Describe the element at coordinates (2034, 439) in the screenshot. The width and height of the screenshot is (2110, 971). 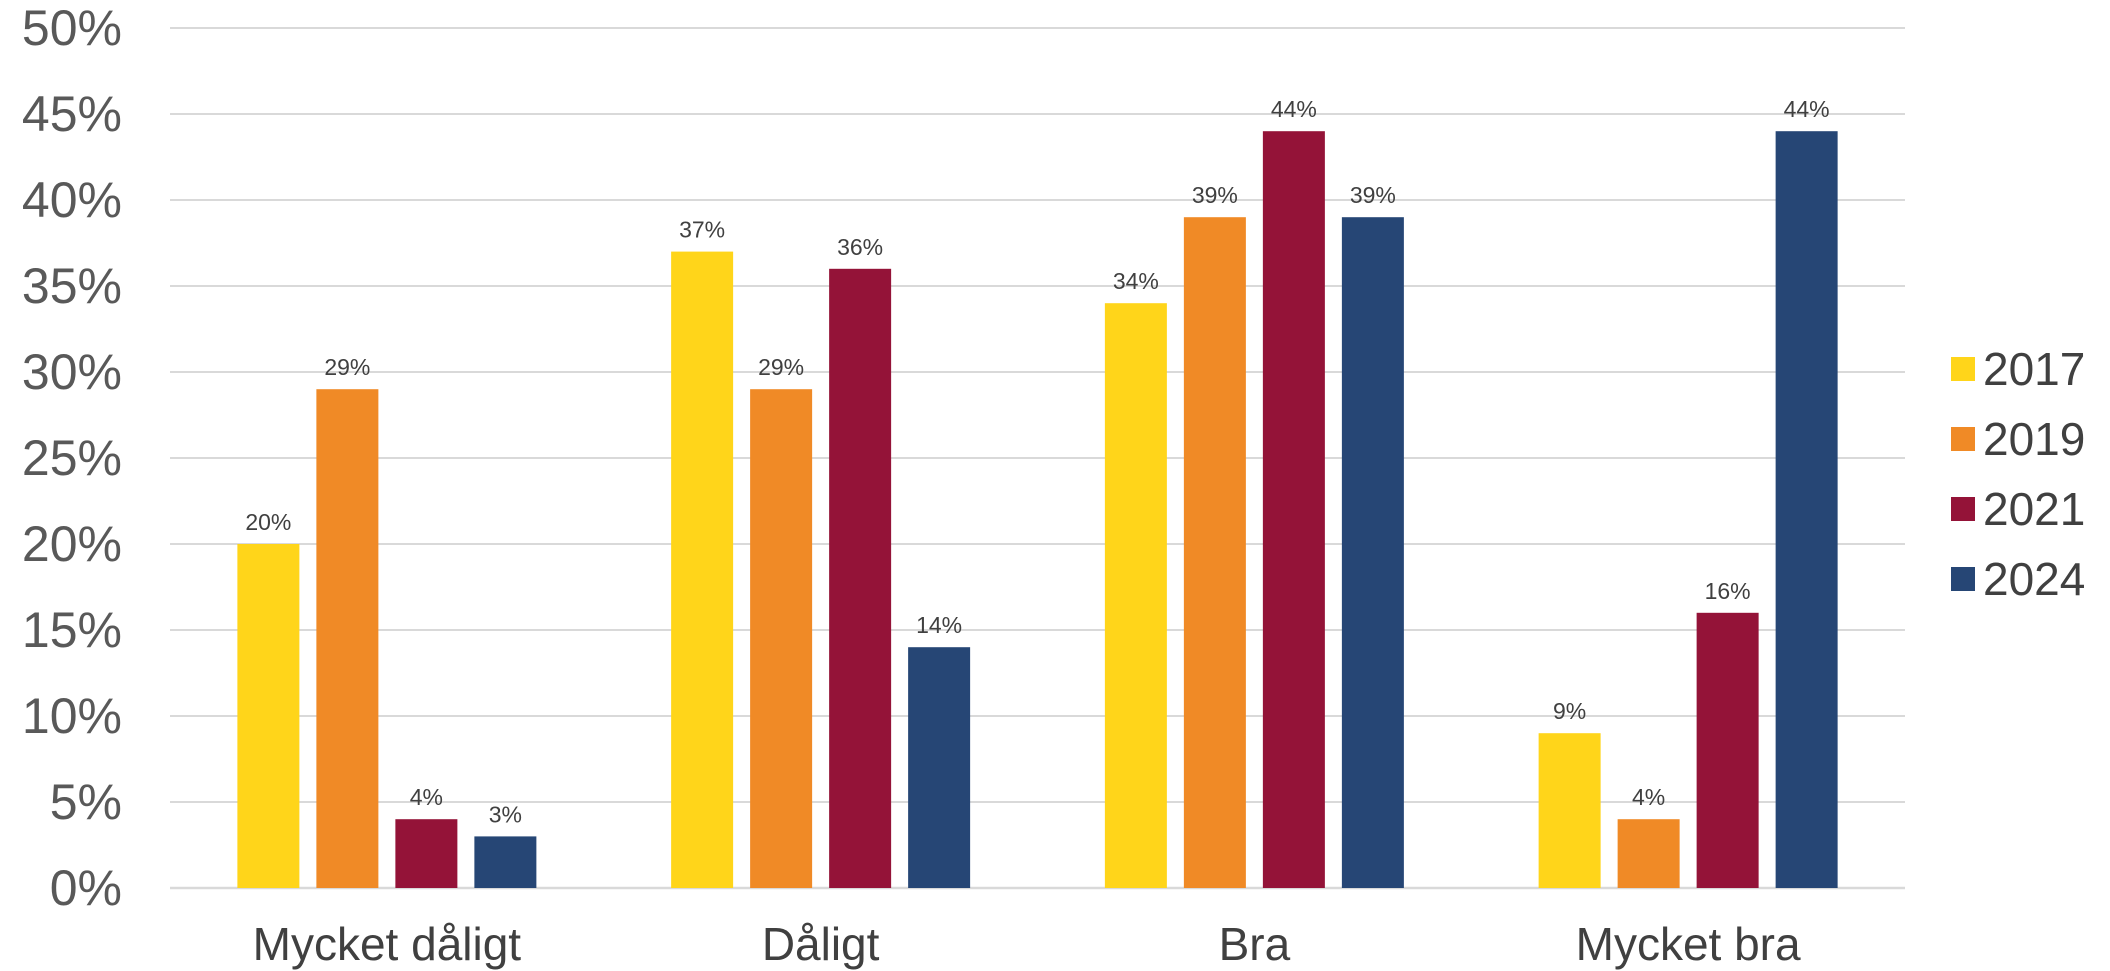
I see `legend-label: 2019` at that location.